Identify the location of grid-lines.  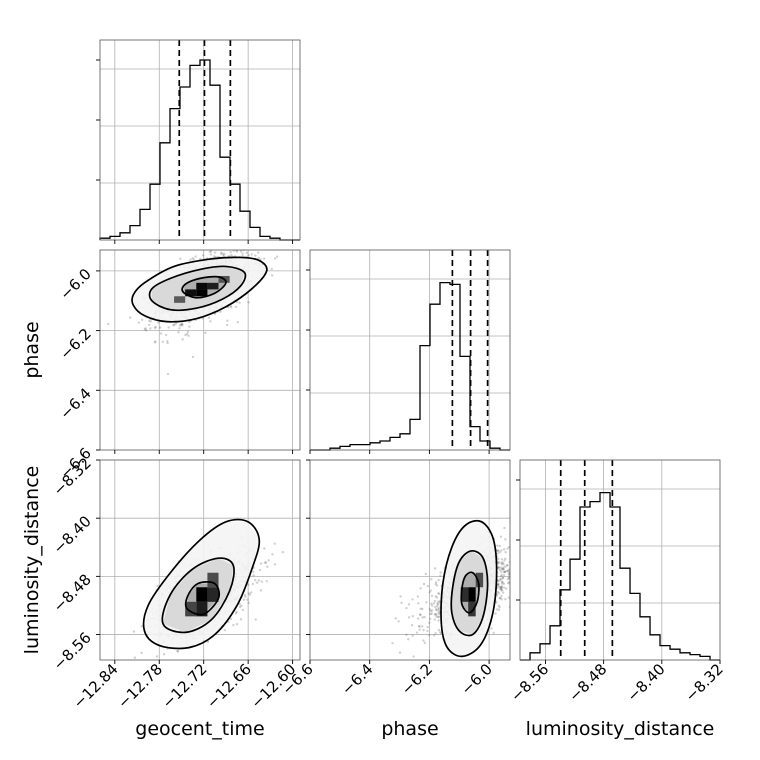
(410, 350).